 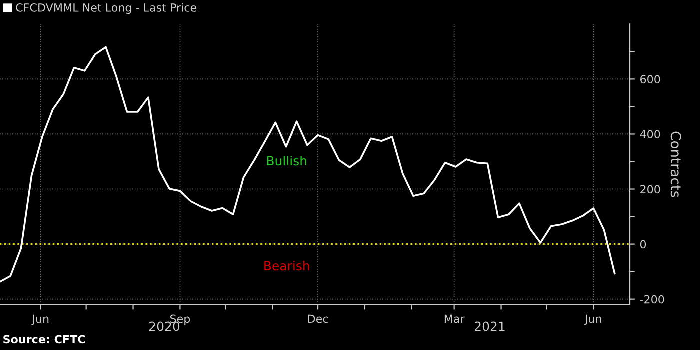 What do you see at coordinates (286, 161) in the screenshot?
I see `annotation: Bullish` at bounding box center [286, 161].